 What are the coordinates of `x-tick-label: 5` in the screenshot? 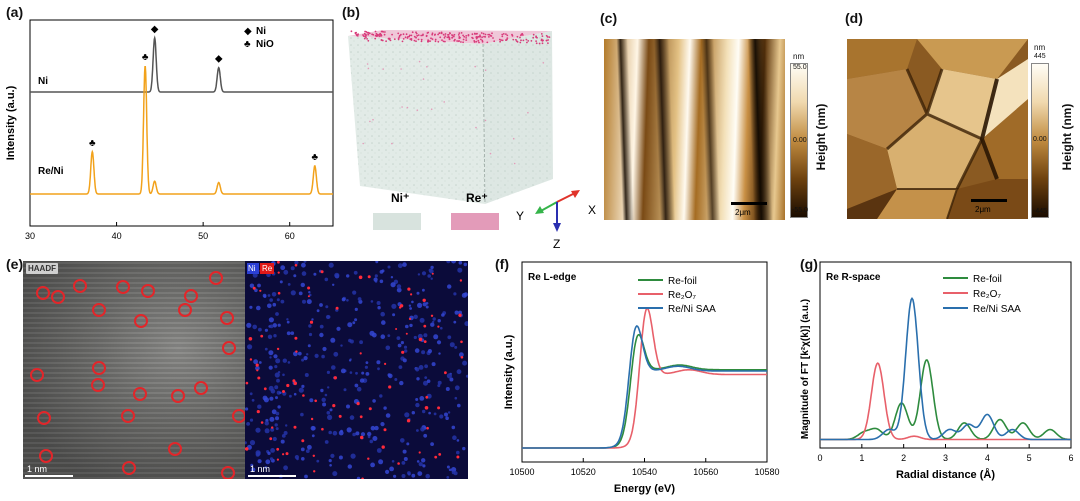 It's located at (1029, 458).